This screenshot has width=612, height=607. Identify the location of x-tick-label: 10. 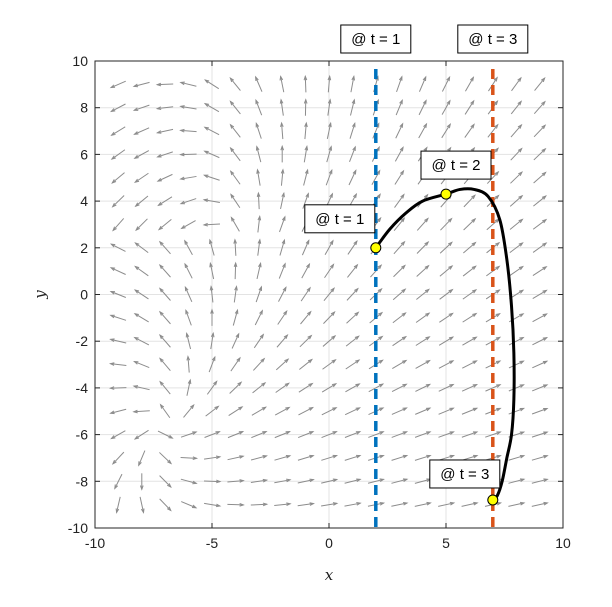
(563, 543).